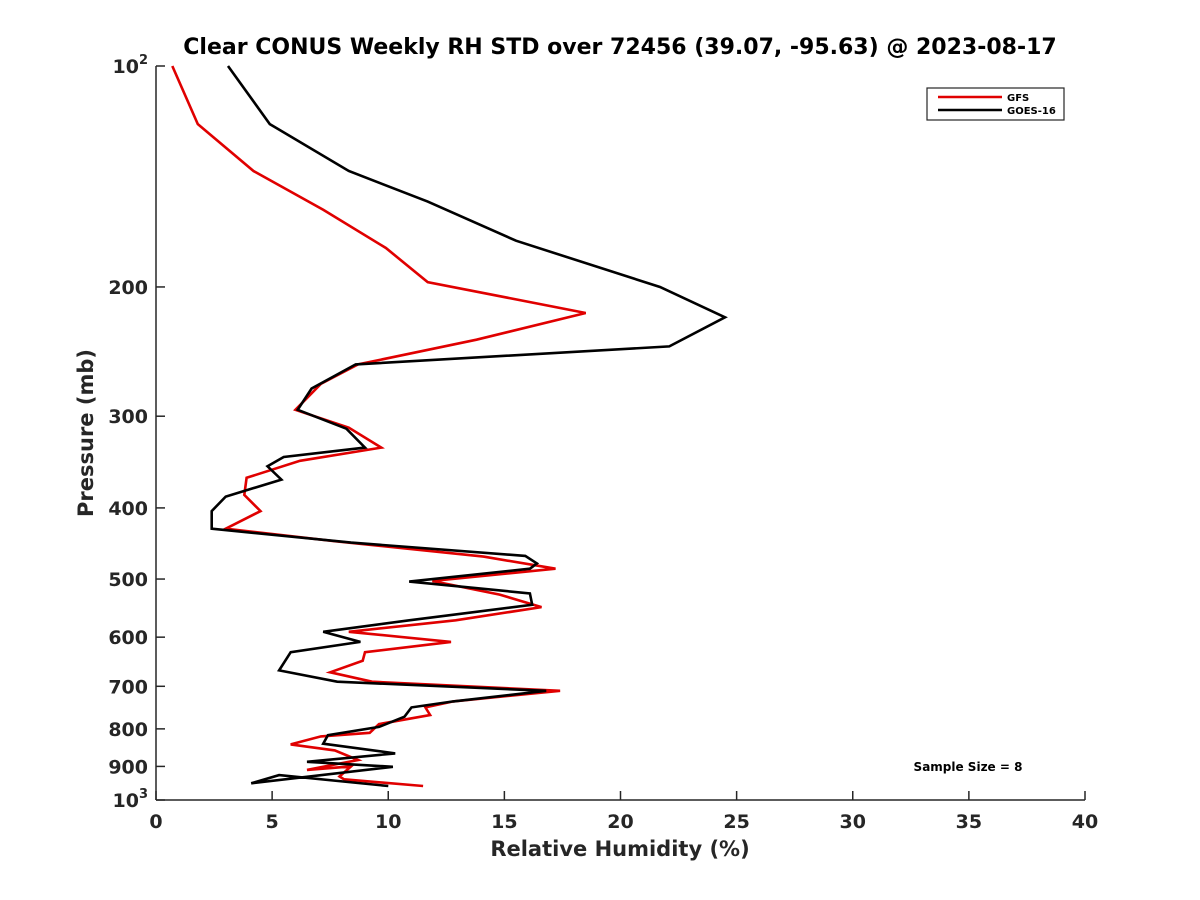 Image resolution: width=1200 pixels, height=900 pixels. I want to click on y-tick-label: 10², so click(131, 65).